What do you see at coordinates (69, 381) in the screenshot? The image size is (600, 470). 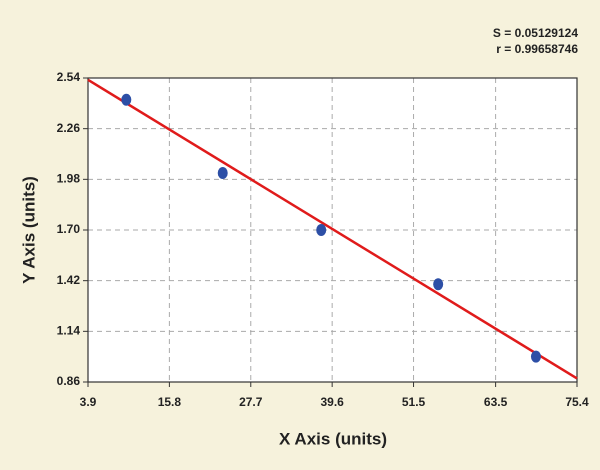 I see `y-tick-label: 0.86` at bounding box center [69, 381].